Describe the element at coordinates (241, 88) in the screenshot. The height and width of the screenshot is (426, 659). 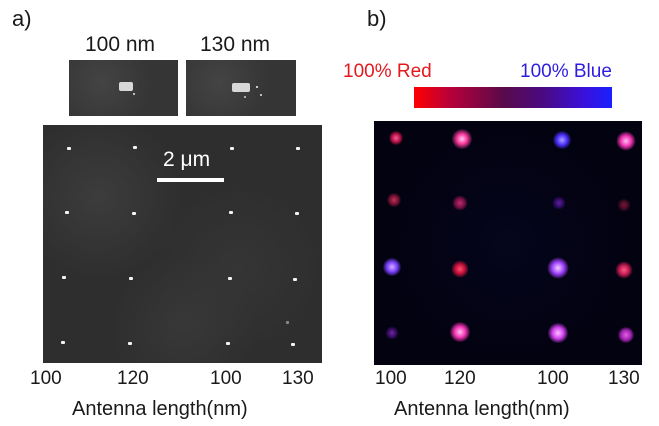
I see `sem-inset-130nm` at that location.